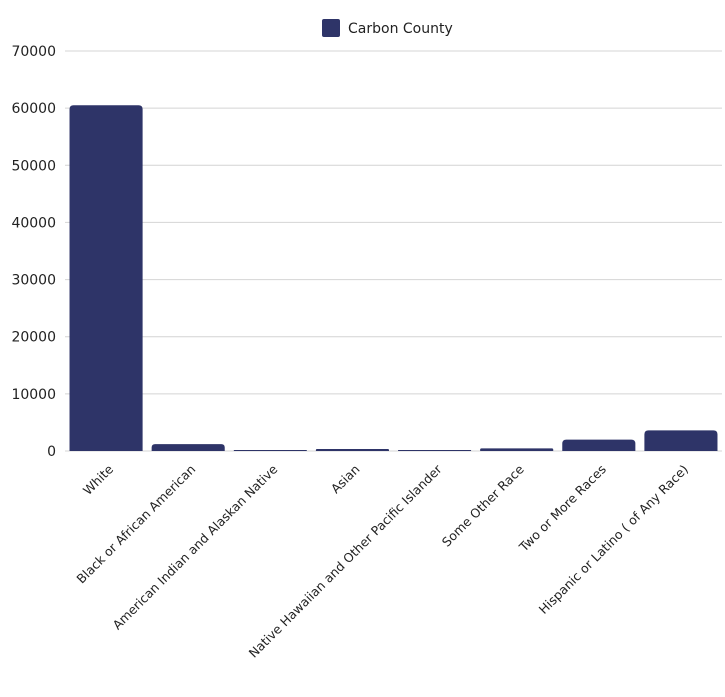  Describe the element at coordinates (51, 452) in the screenshot. I see `y-tick-label: 0` at that location.